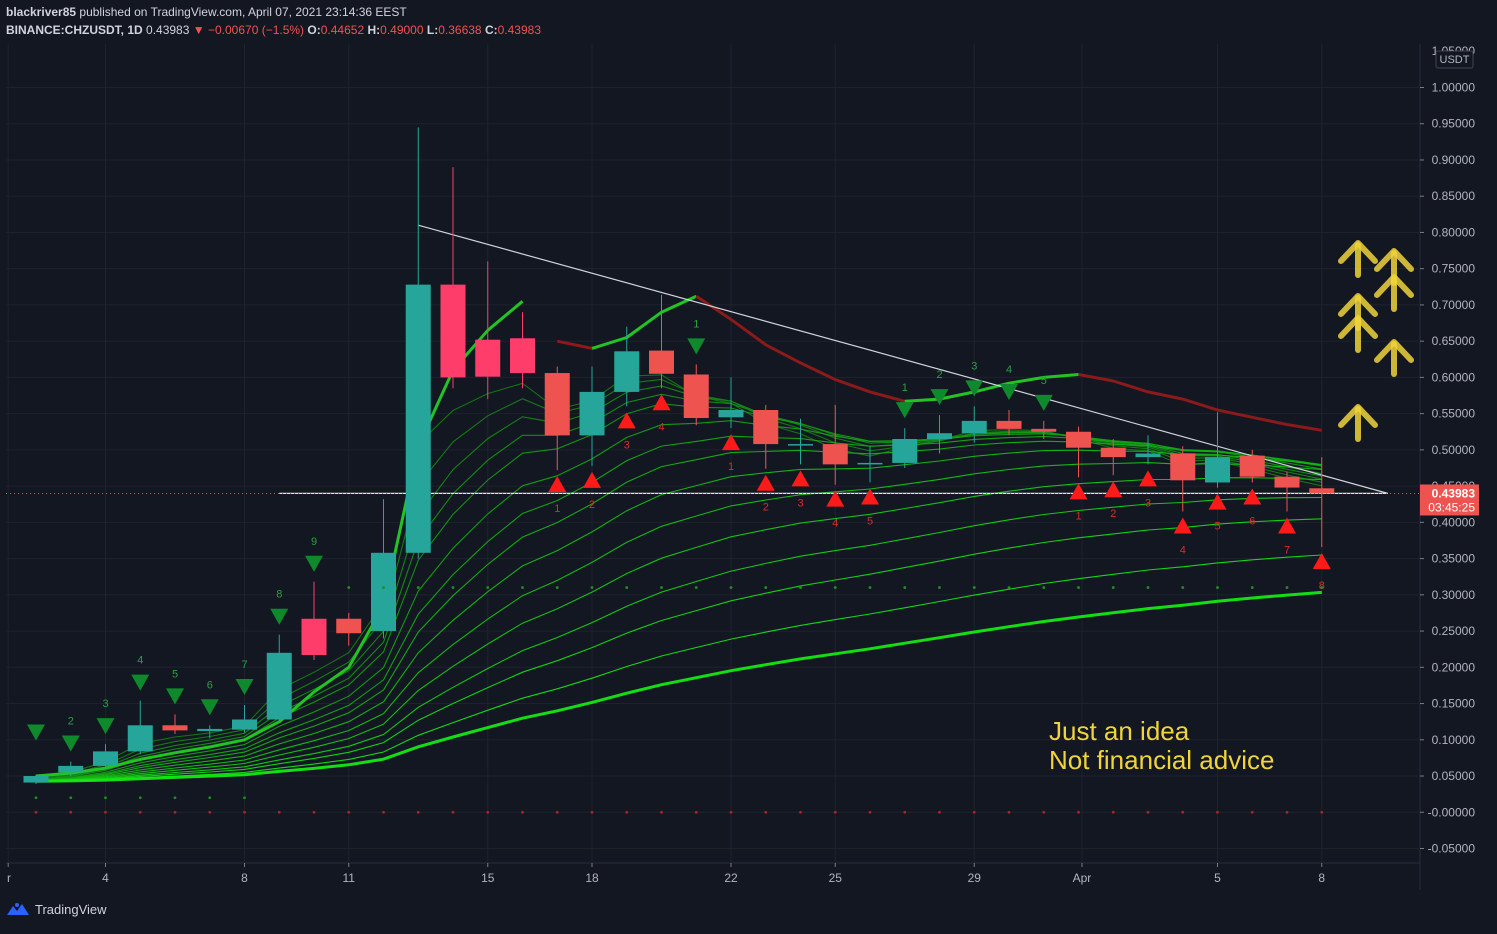  What do you see at coordinates (1454, 124) in the screenshot?
I see `price-tick-label: 0.95000` at bounding box center [1454, 124].